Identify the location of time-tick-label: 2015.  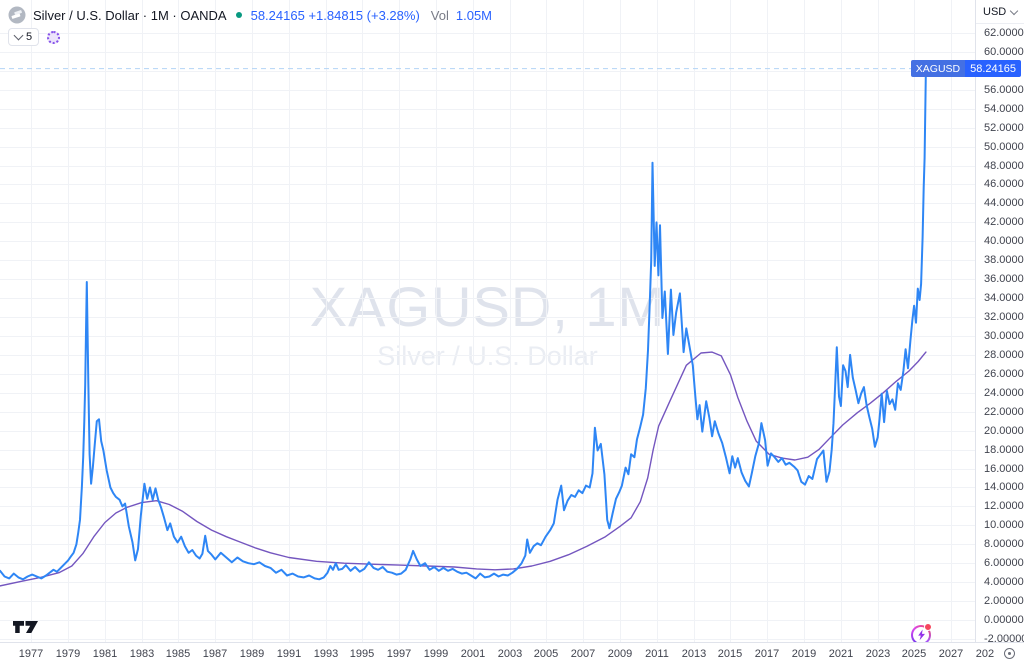
(730, 654).